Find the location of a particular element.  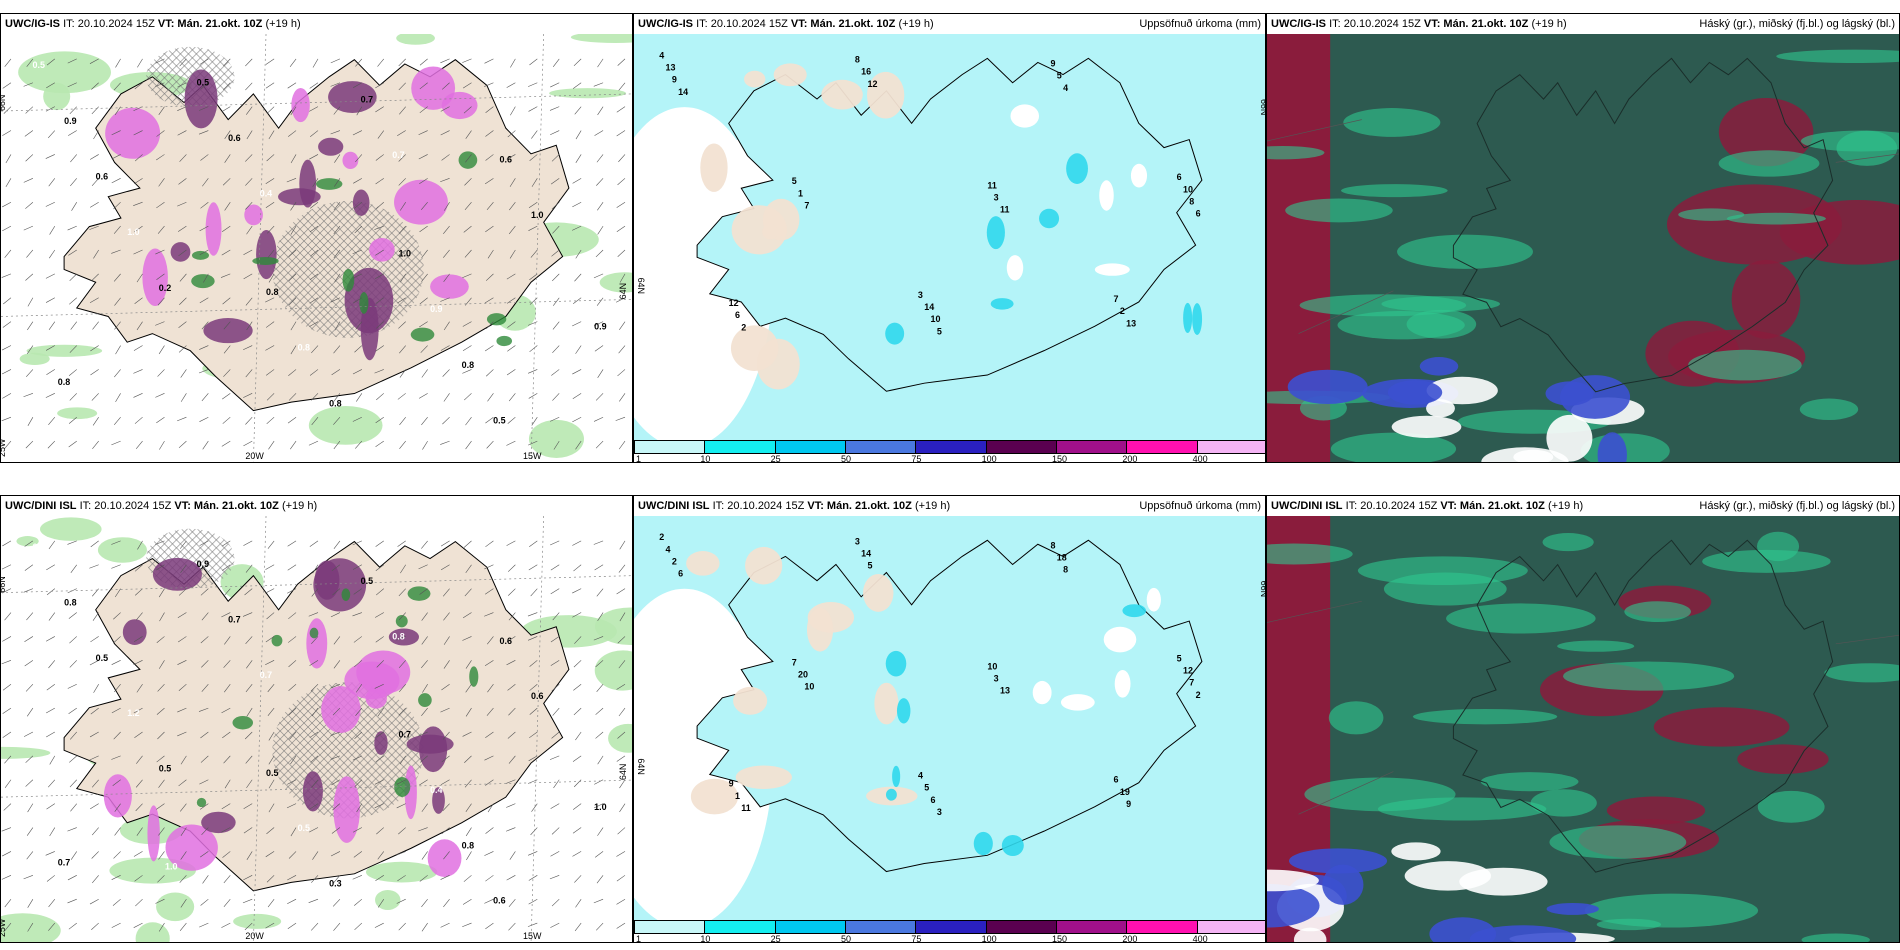

model-name: UWC/IG-IS is located at coordinates (32, 24).